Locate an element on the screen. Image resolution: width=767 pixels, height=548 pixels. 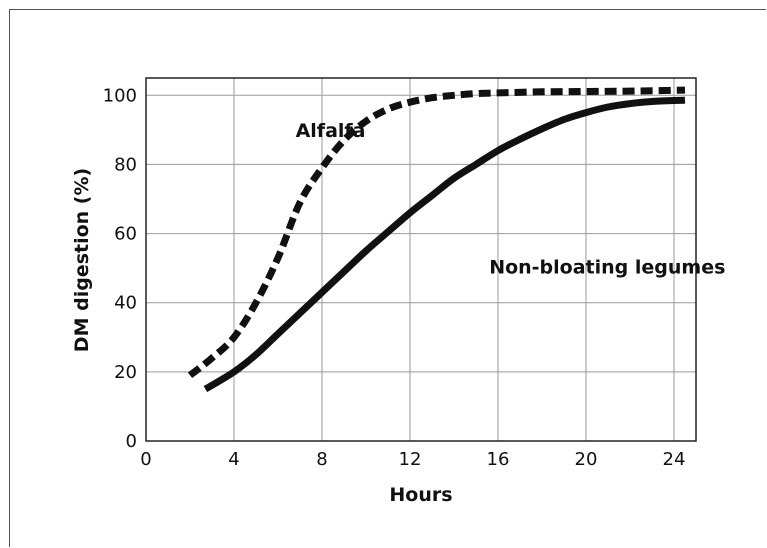
x-tick-label: 20 is located at coordinates (586, 459).